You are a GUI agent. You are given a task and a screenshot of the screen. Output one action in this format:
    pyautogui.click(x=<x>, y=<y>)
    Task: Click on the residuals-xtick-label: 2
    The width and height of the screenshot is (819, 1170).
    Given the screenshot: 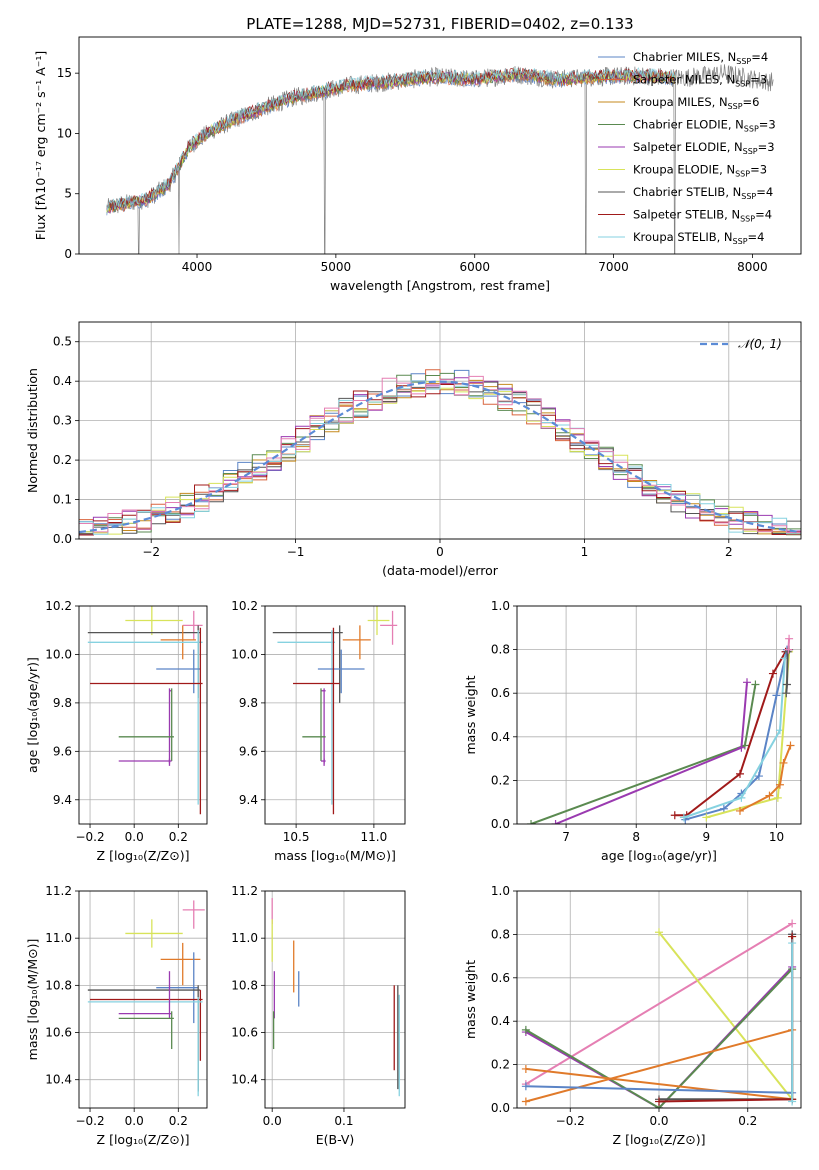 What is the action you would take?
    pyautogui.click(x=729, y=552)
    